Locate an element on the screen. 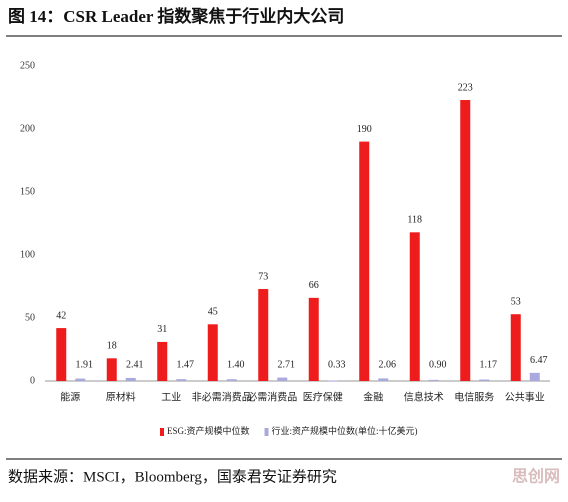  x-tick-label: 能源 is located at coordinates (70, 396).